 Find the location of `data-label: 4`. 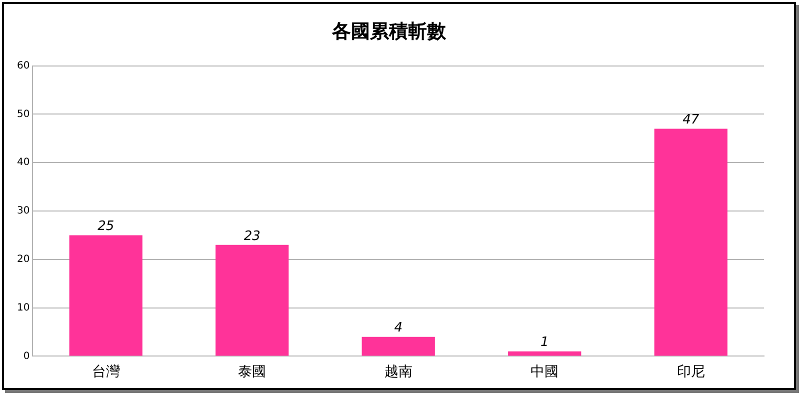

data-label: 4 is located at coordinates (398, 328).